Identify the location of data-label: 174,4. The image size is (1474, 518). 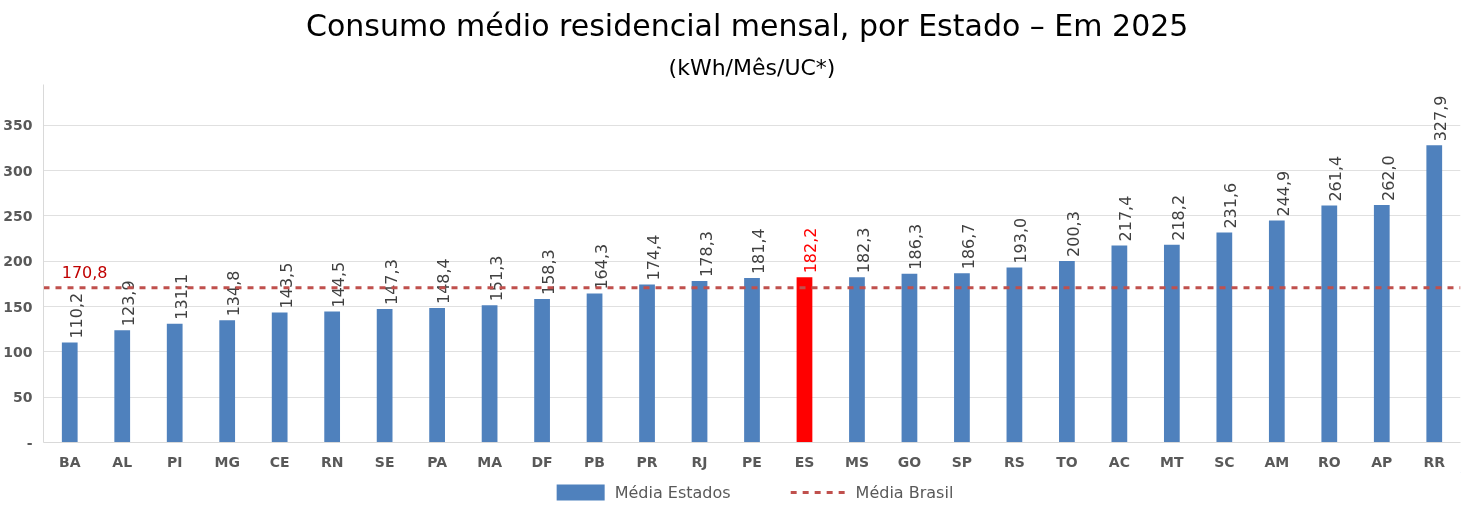
(654, 257).